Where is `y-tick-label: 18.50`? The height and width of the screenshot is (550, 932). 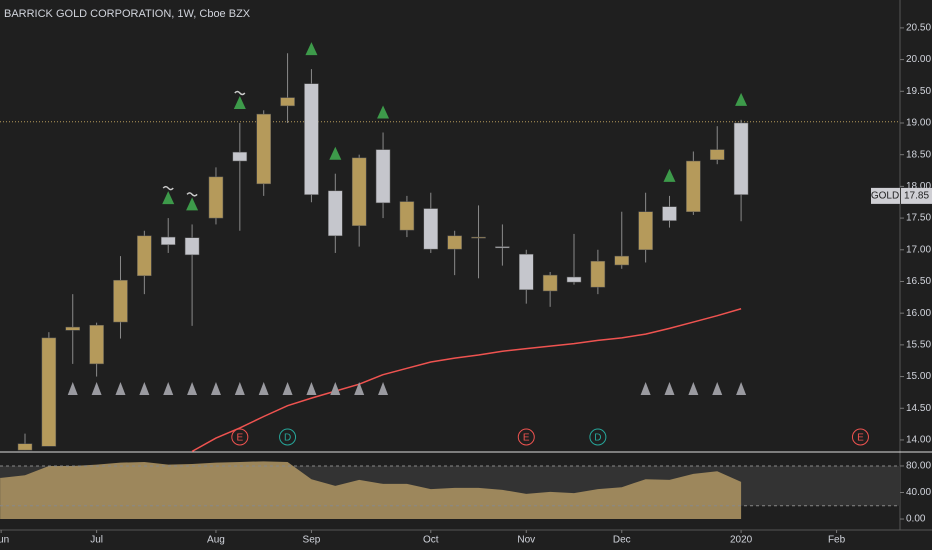 y-tick-label: 18.50 is located at coordinates (918, 154).